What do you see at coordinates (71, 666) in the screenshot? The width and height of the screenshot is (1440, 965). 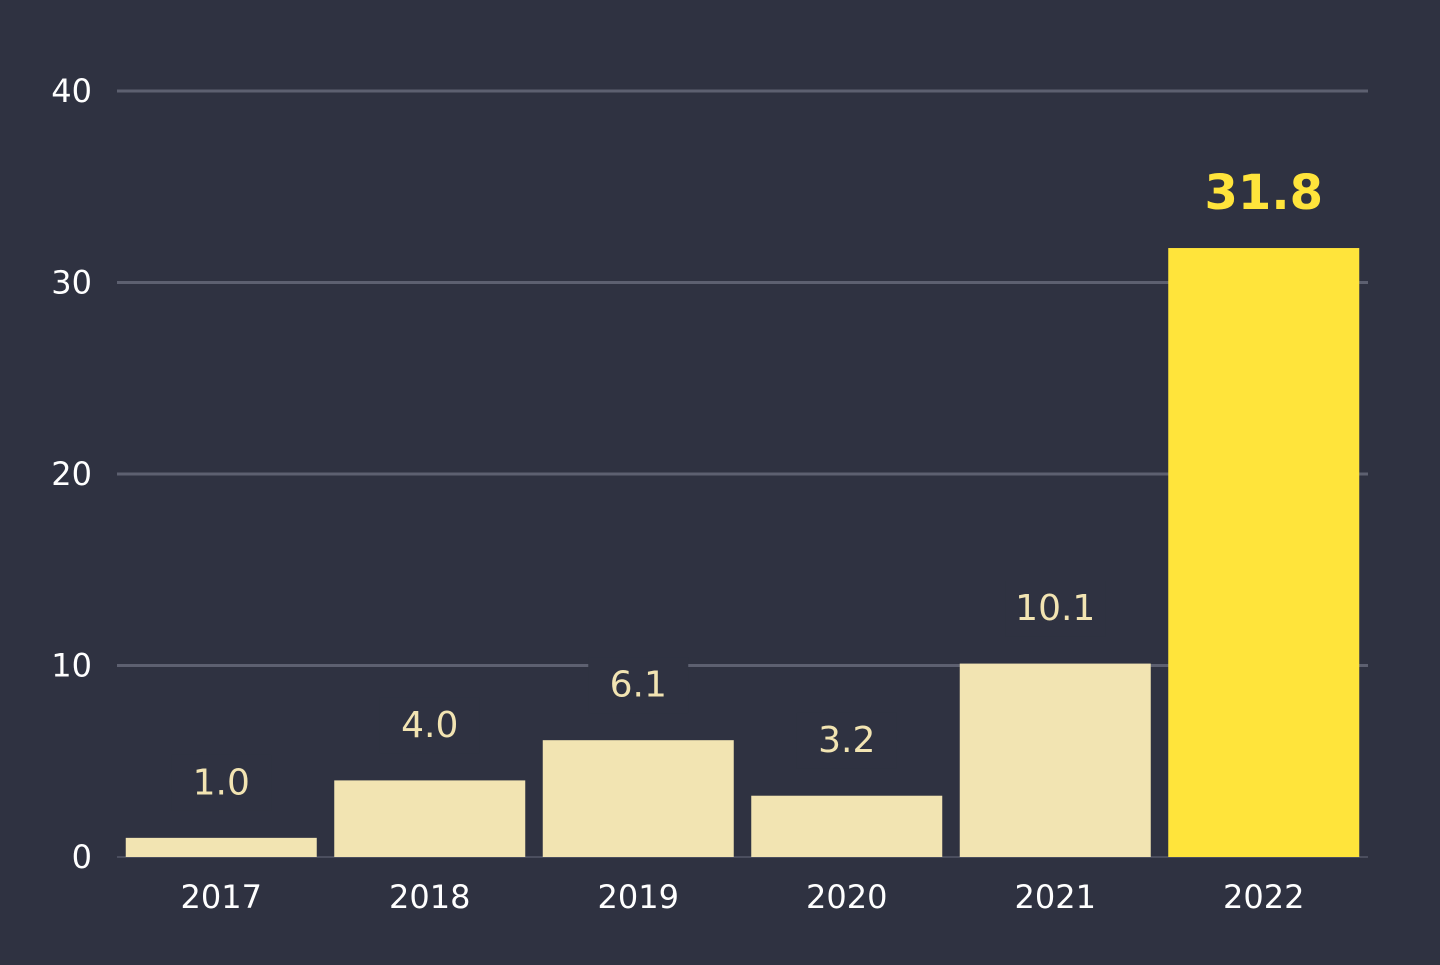 I see `y-tick-label: 10` at bounding box center [71, 666].